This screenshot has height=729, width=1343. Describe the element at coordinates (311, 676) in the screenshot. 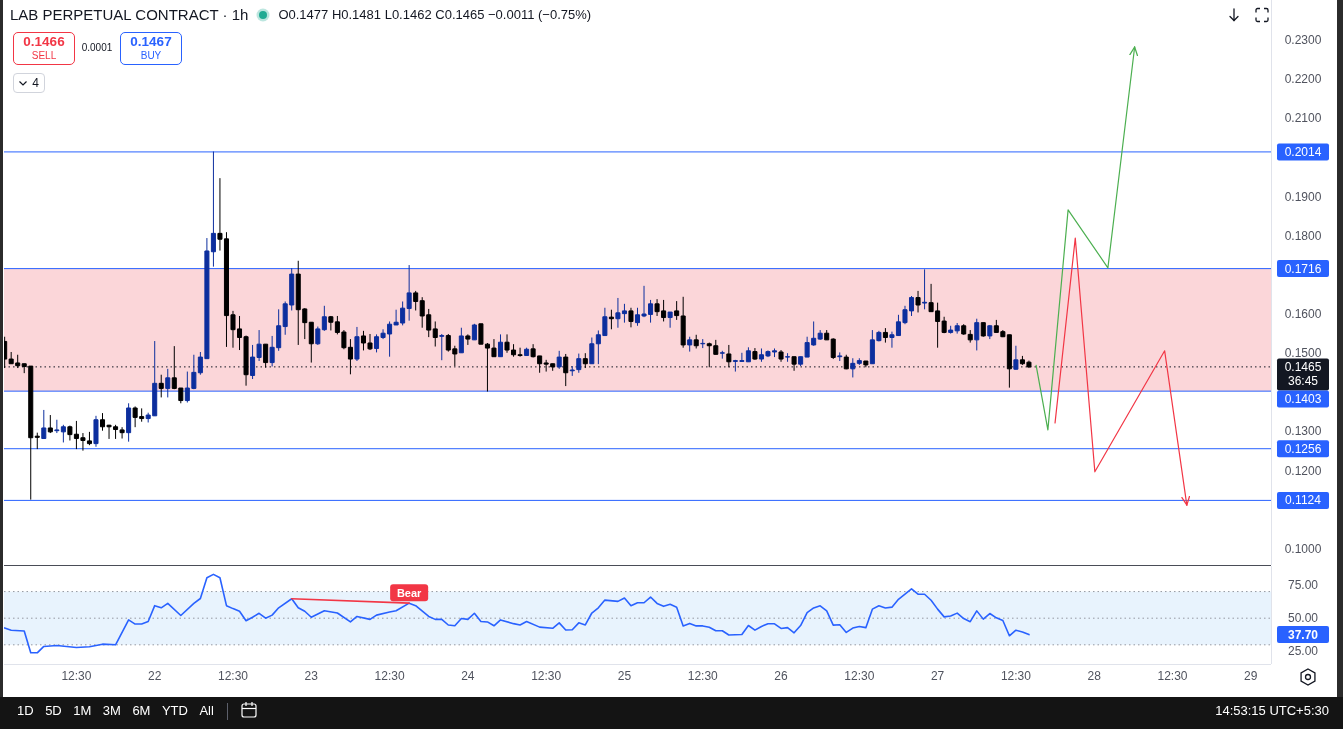

I see `x-tick-label: 23` at that location.